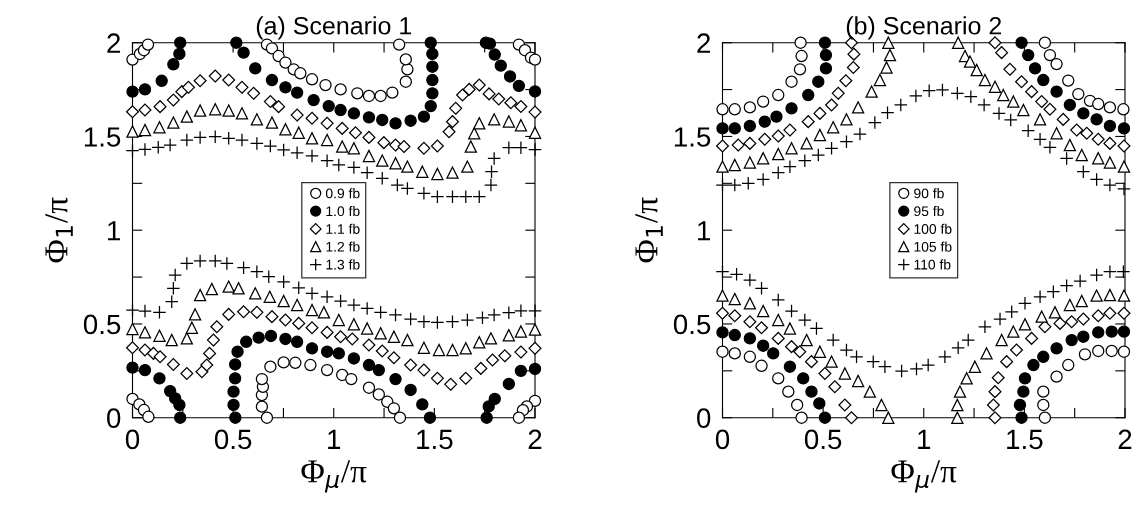  Describe the element at coordinates (692, 324) in the screenshot. I see `y-tick-label: 0.5` at that location.